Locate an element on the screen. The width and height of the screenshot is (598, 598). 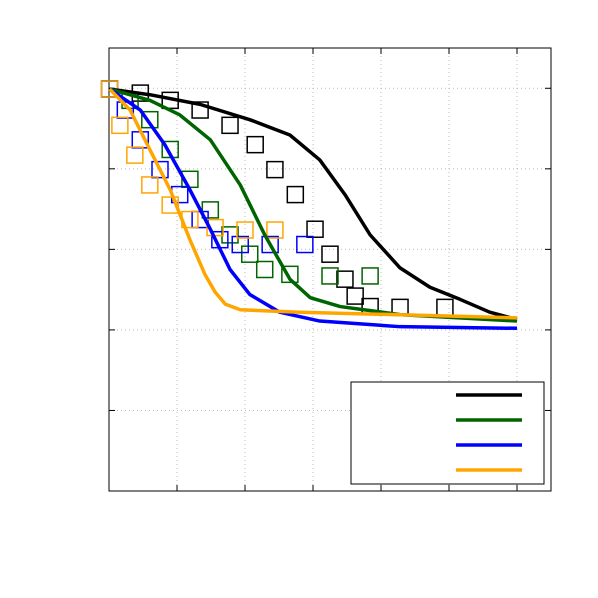
legend-box is located at coordinates (447, 433).